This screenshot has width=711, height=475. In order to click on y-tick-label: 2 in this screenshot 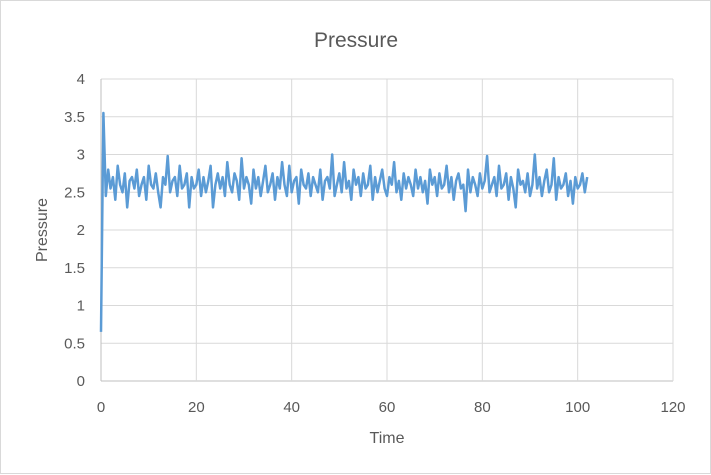, I will do `click(81, 230)`.